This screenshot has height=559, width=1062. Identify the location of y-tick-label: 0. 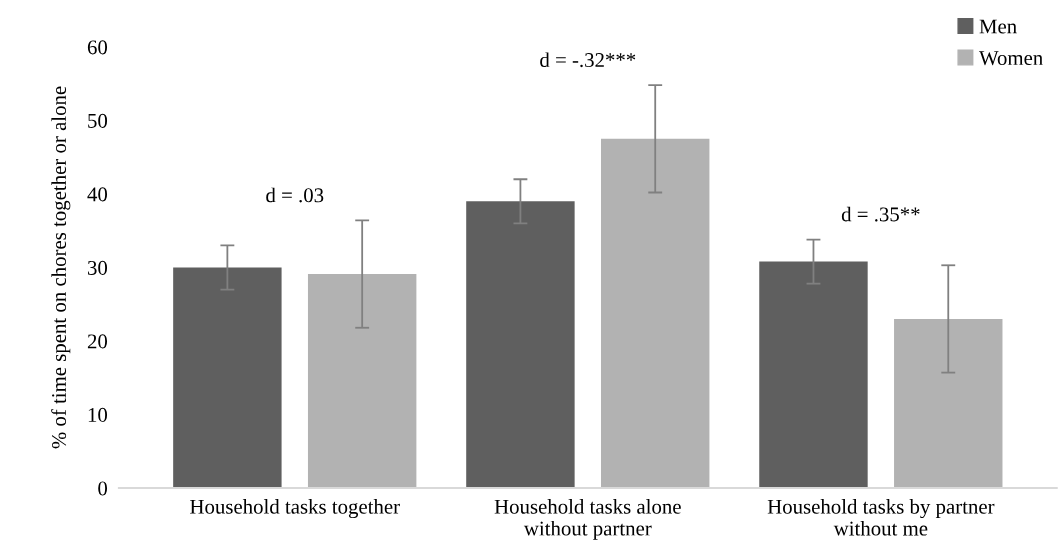
(103, 488).